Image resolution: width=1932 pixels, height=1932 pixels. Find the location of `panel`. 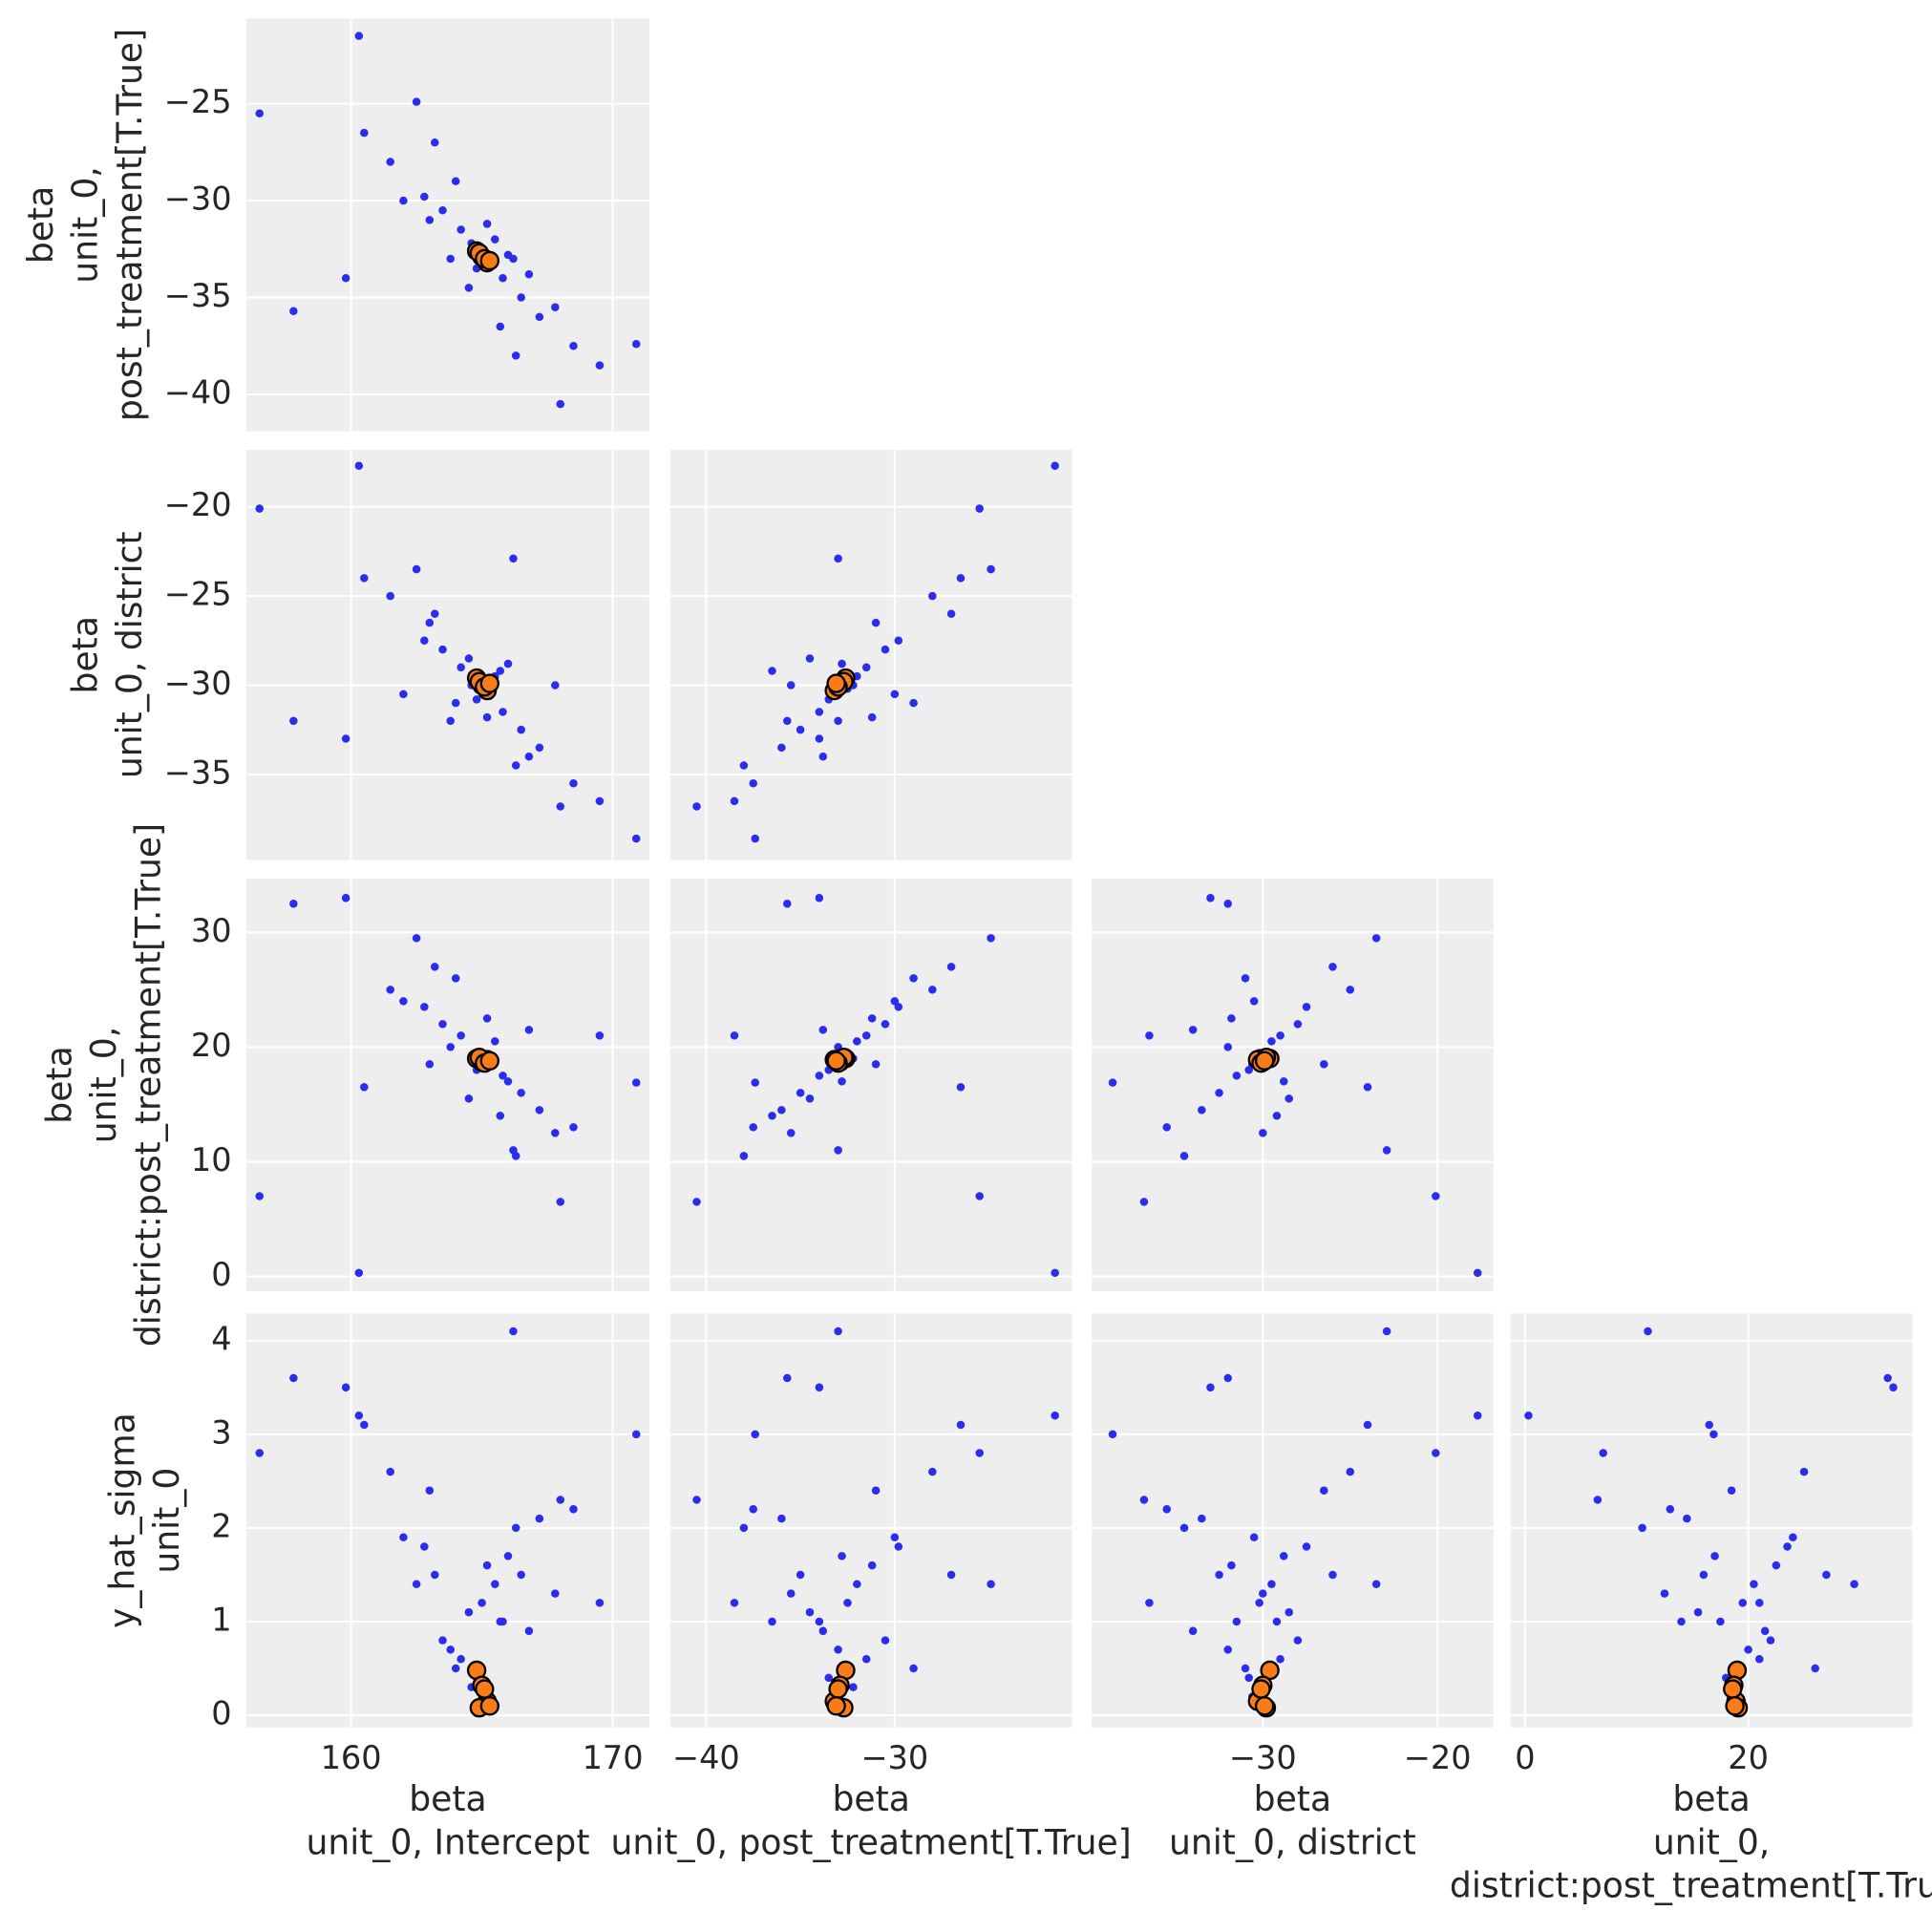

panel is located at coordinates (870, 654).